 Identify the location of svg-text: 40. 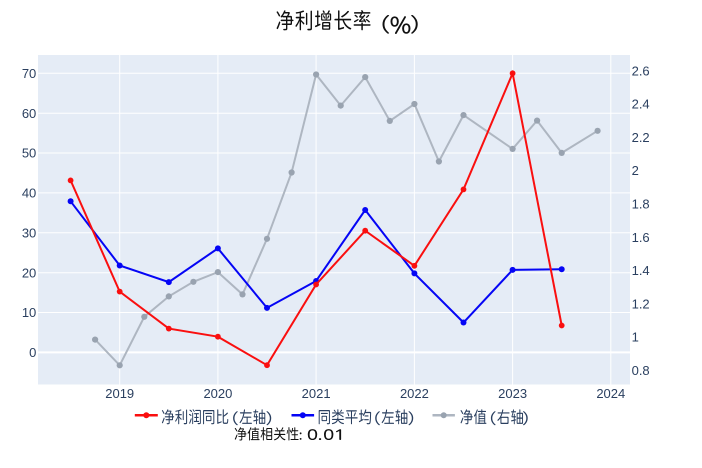
(29, 193).